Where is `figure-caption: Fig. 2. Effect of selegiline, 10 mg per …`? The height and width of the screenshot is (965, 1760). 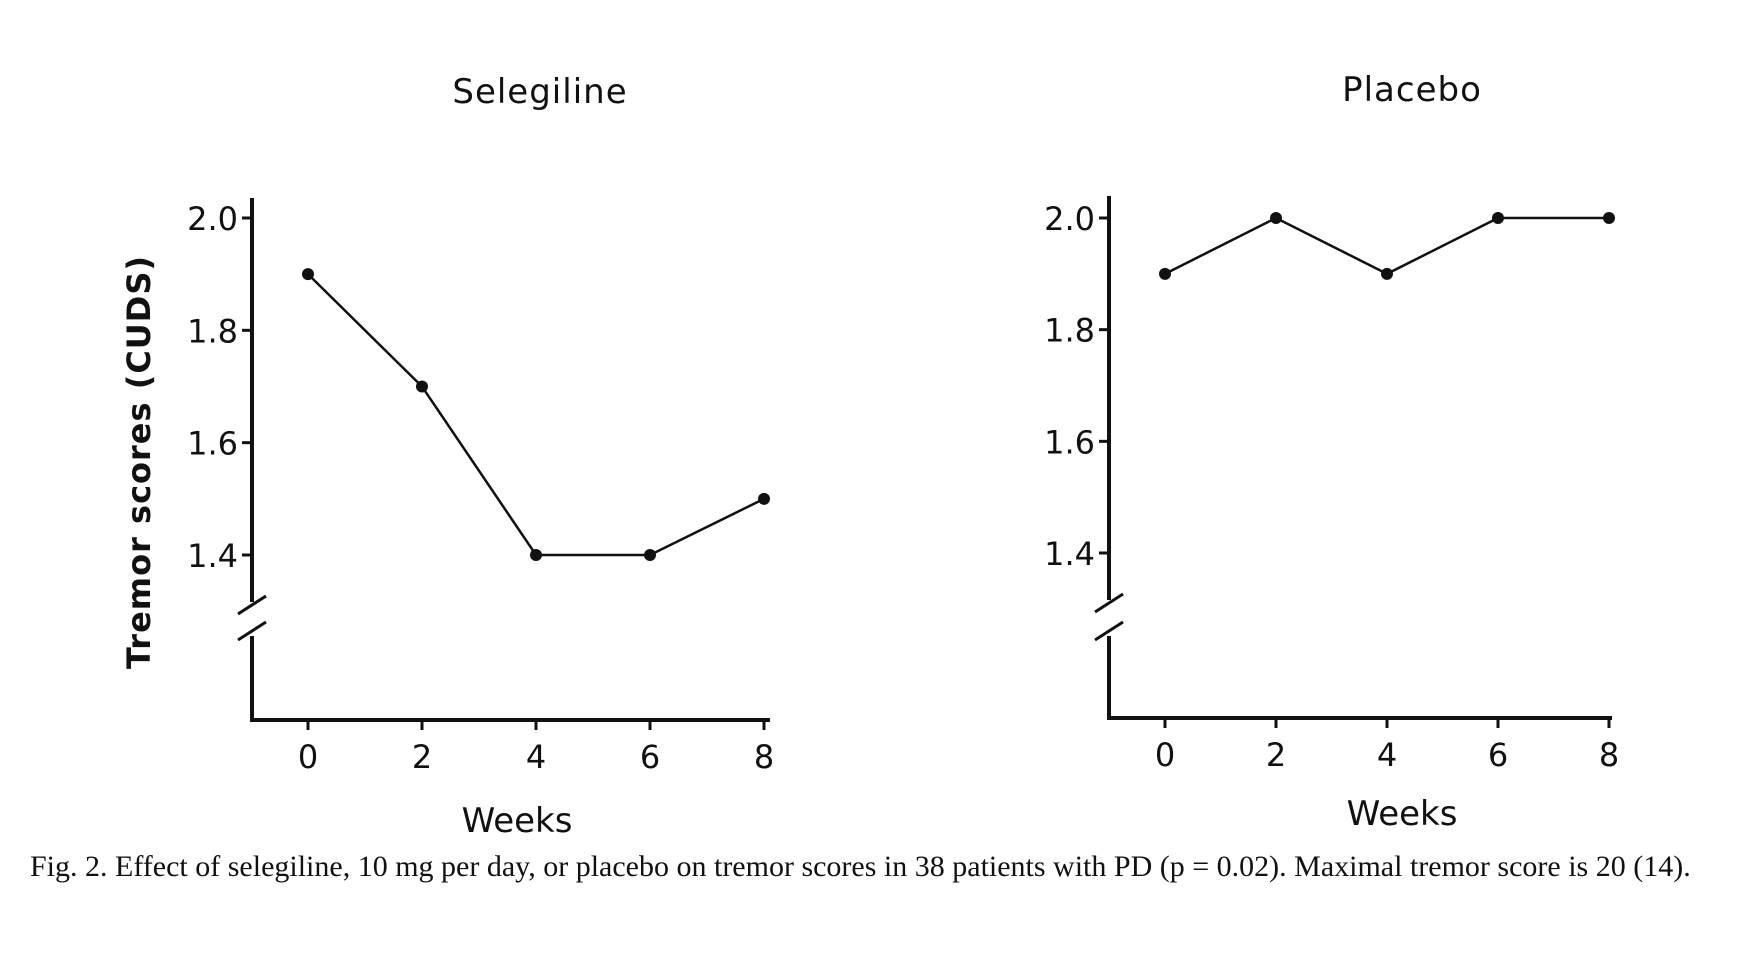
figure-caption: Fig. 2. Effect of selegiline, 10 mg per … is located at coordinates (860, 866).